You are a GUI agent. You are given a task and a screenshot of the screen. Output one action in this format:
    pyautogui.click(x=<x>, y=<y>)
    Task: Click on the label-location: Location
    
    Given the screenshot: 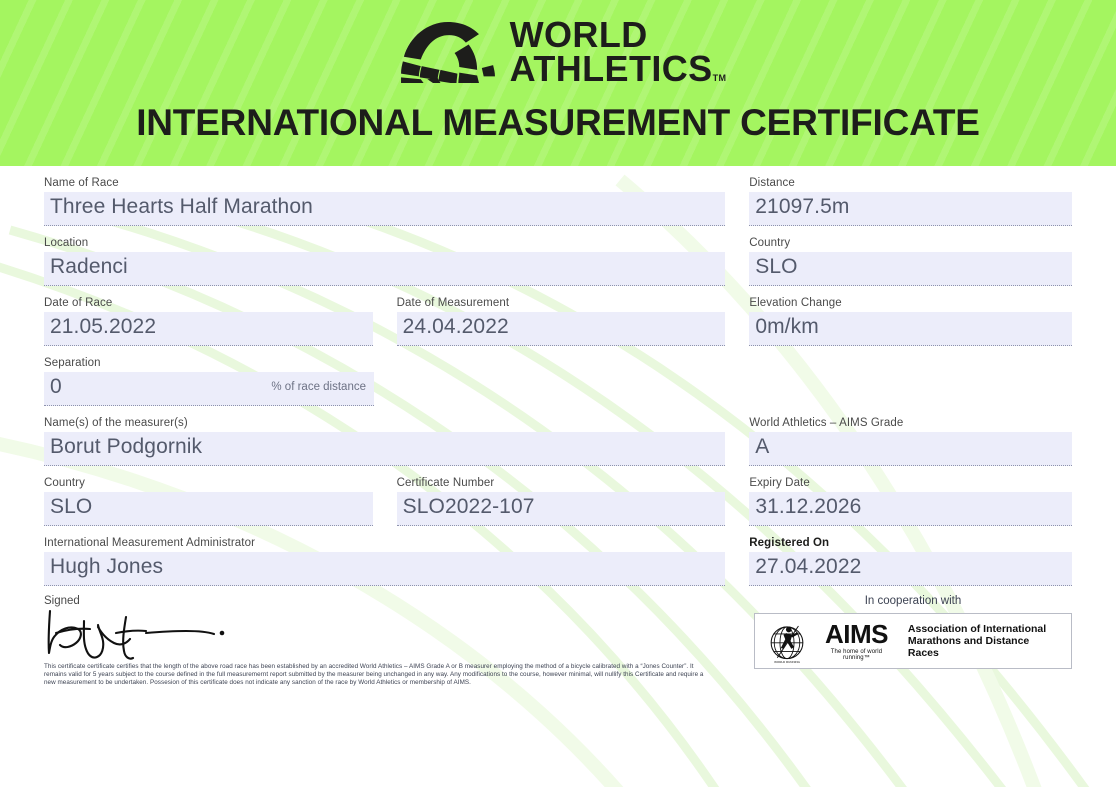 What is the action you would take?
    pyautogui.click(x=66, y=243)
    